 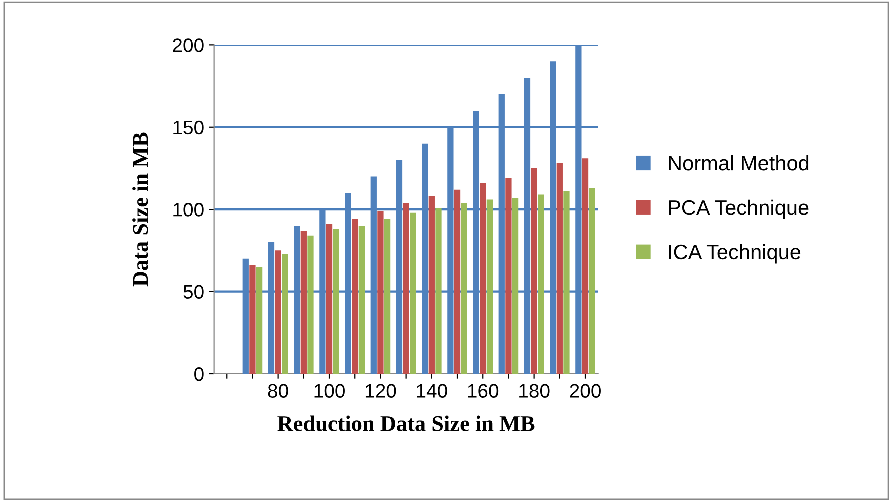 I want to click on y-tick-label: 50, so click(x=194, y=292).